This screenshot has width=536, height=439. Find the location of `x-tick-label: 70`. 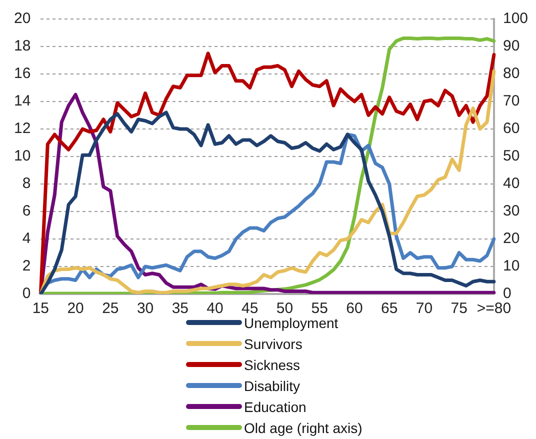

x-tick-label: 70 is located at coordinates (424, 309).